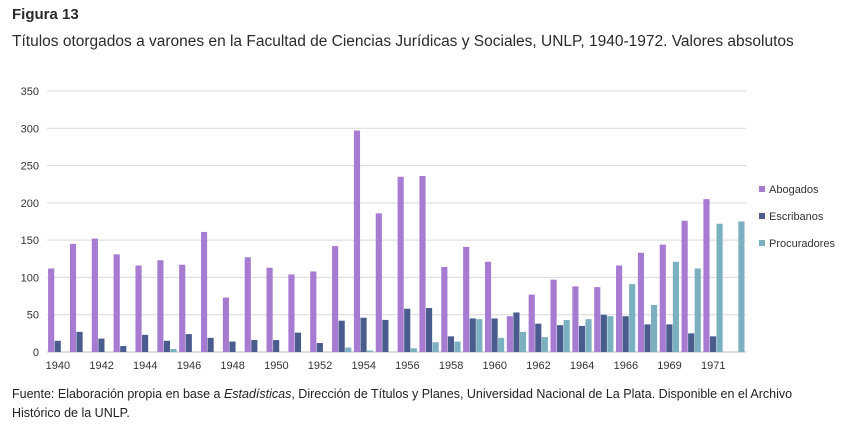  I want to click on x-tick-label: 1964, so click(582, 366).